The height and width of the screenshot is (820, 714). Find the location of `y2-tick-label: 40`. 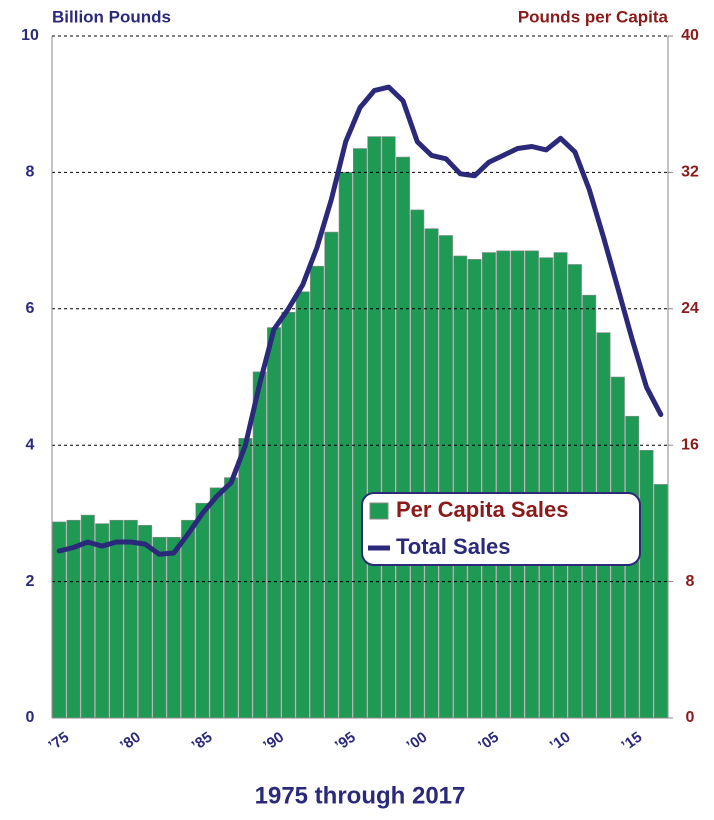

y2-tick-label: 40 is located at coordinates (690, 35).